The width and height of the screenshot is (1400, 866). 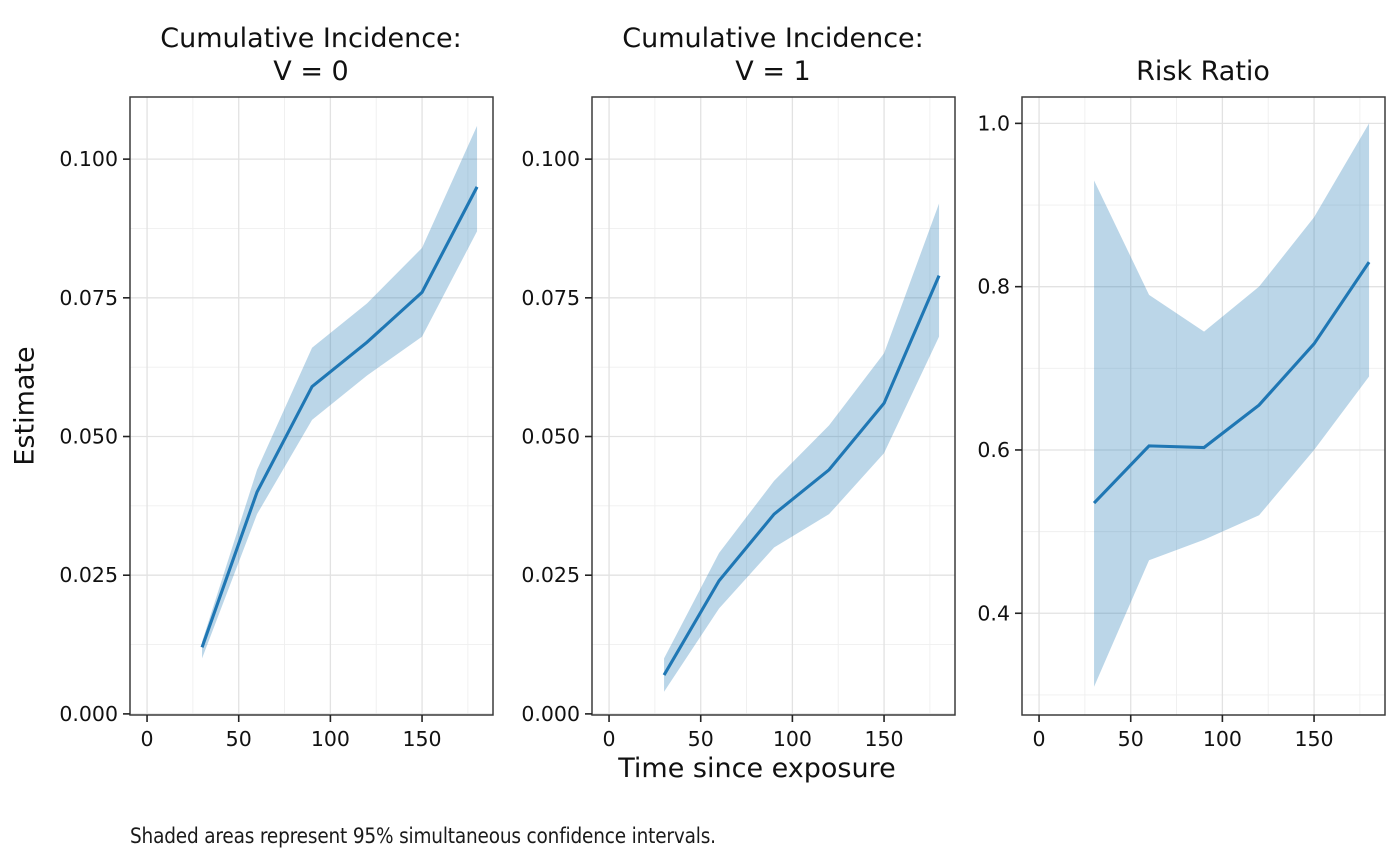 I want to click on y-axis-label: Estimate, so click(x=25, y=406).